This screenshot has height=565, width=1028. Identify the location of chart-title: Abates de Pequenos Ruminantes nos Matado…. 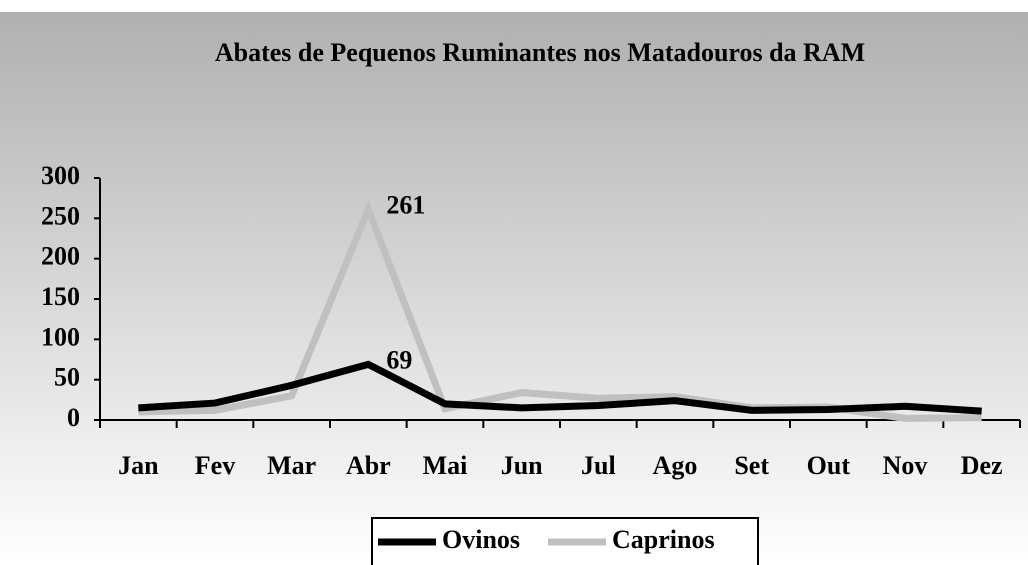
(540, 52).